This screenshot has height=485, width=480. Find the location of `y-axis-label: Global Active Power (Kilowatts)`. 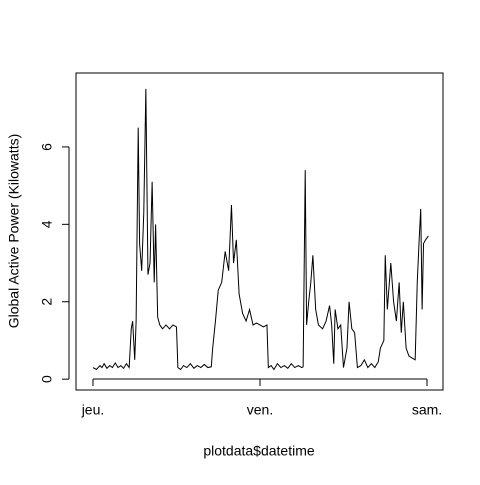

y-axis-label: Global Active Power (Kilowatts) is located at coordinates (14, 231).